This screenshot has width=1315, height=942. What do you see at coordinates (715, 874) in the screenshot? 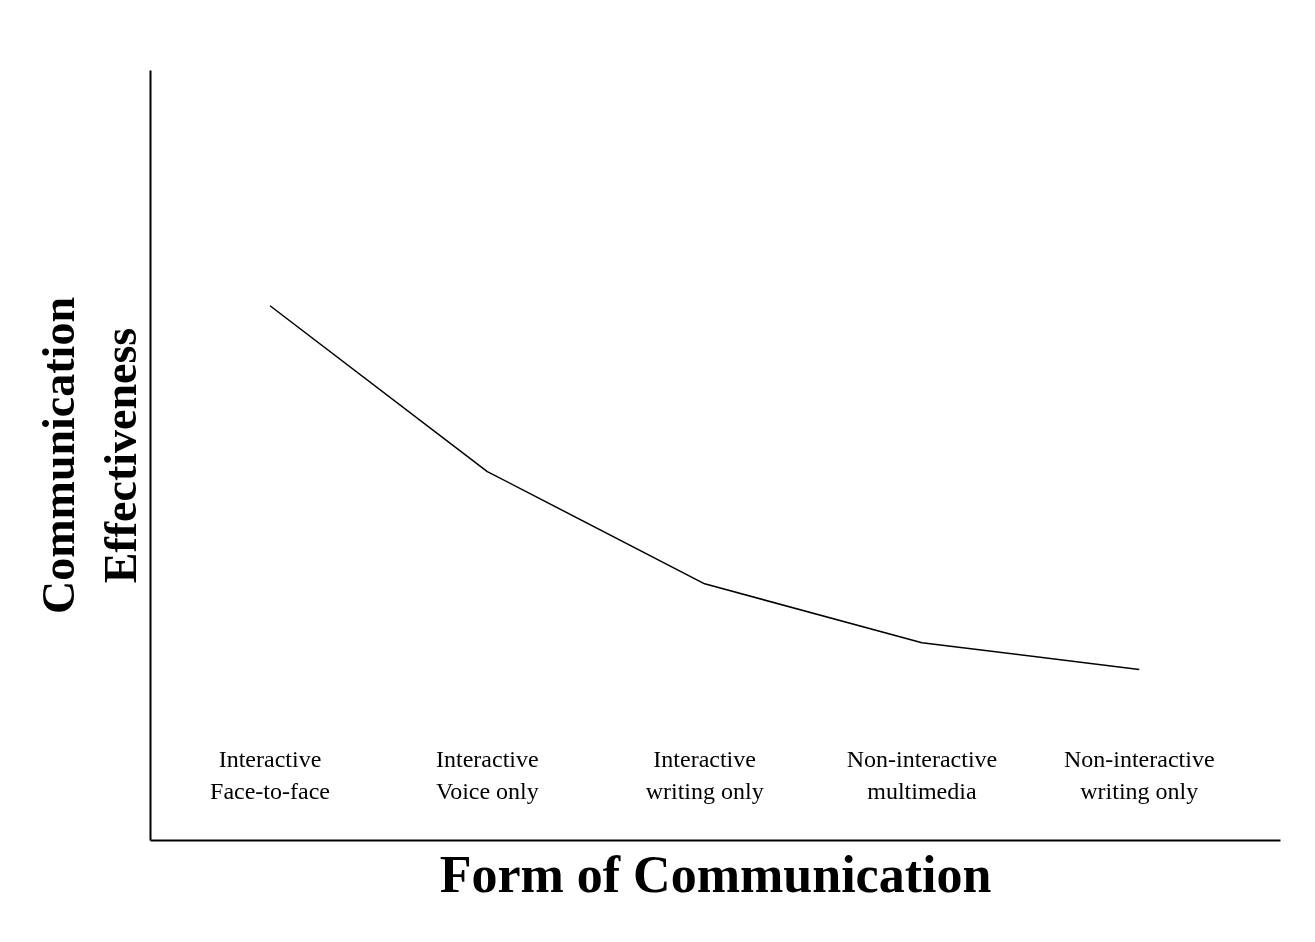
I see `x-axis-title: Form of Communication` at bounding box center [715, 874].